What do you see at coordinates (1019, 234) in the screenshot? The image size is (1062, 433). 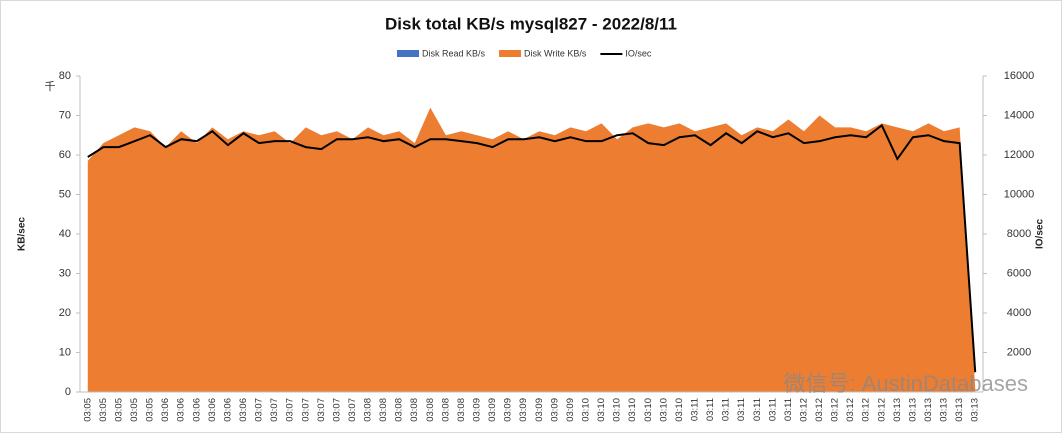 I see `y2-tick-label: 8000` at bounding box center [1019, 234].